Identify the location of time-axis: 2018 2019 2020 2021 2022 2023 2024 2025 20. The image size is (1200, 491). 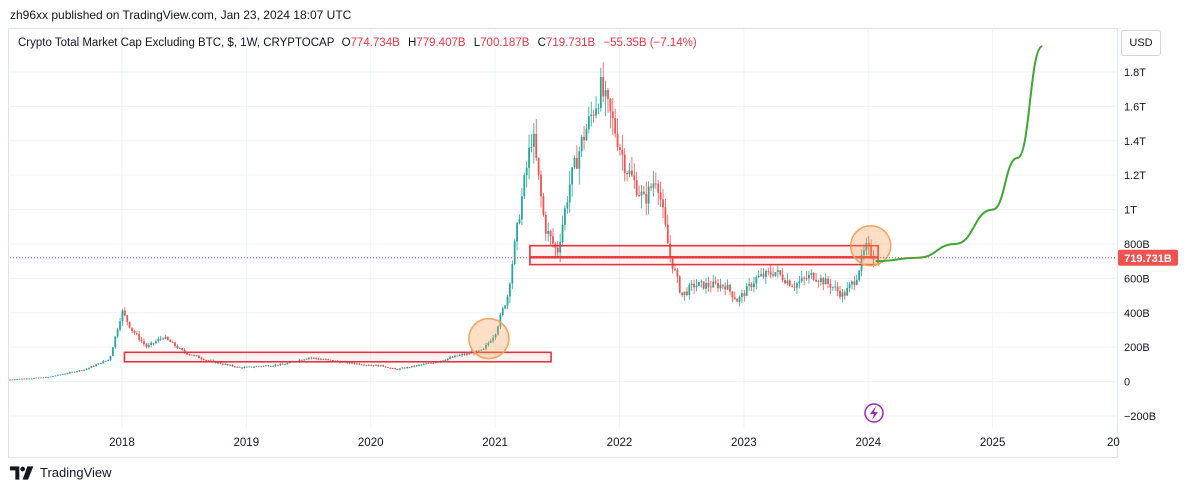
(614, 443).